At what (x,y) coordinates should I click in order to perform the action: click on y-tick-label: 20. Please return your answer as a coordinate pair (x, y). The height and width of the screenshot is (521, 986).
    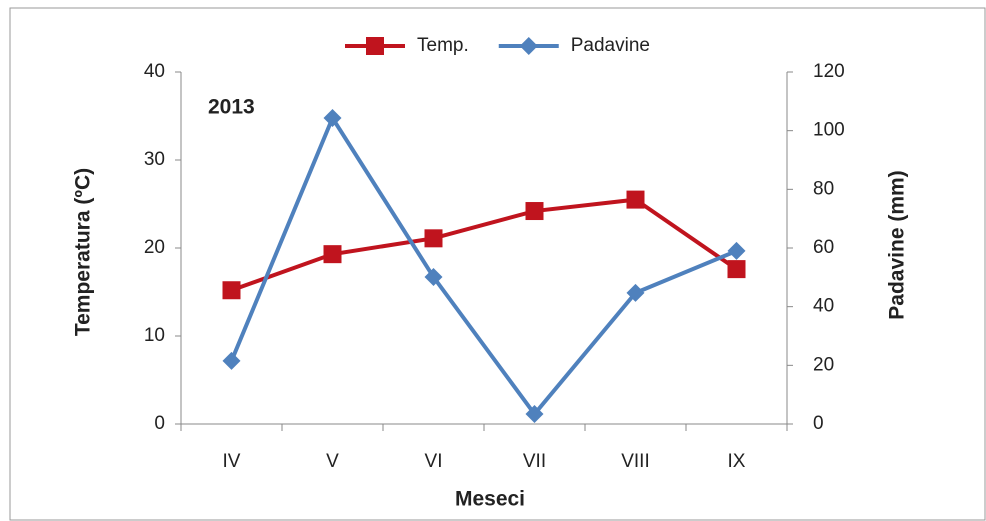
    Looking at the image, I should click on (154, 247).